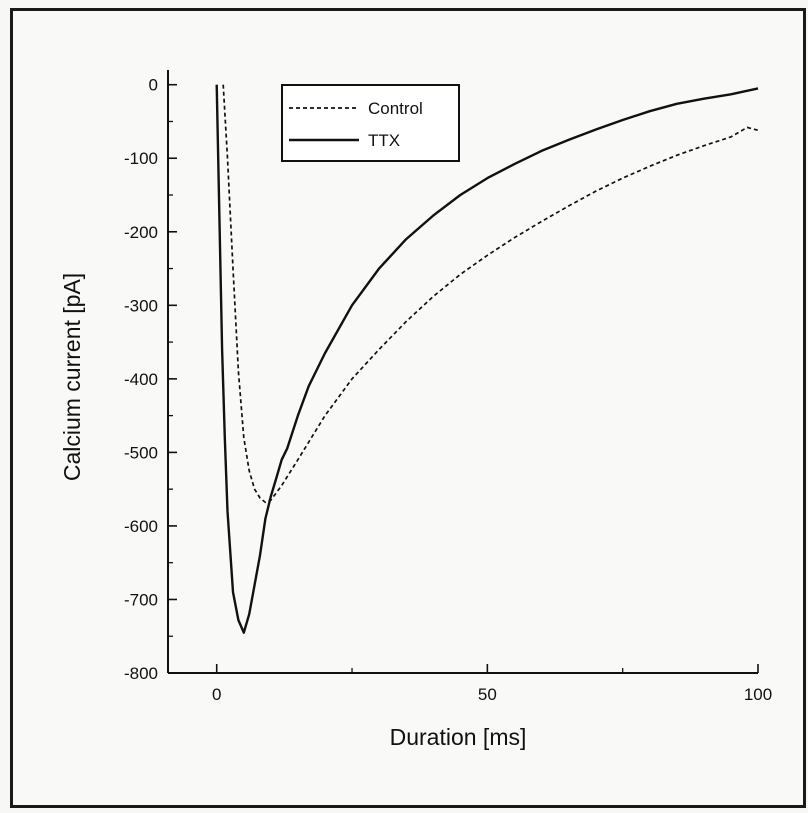 This screenshot has width=808, height=813. Describe the element at coordinates (141, 379) in the screenshot. I see `y-tick-label: -400` at that location.